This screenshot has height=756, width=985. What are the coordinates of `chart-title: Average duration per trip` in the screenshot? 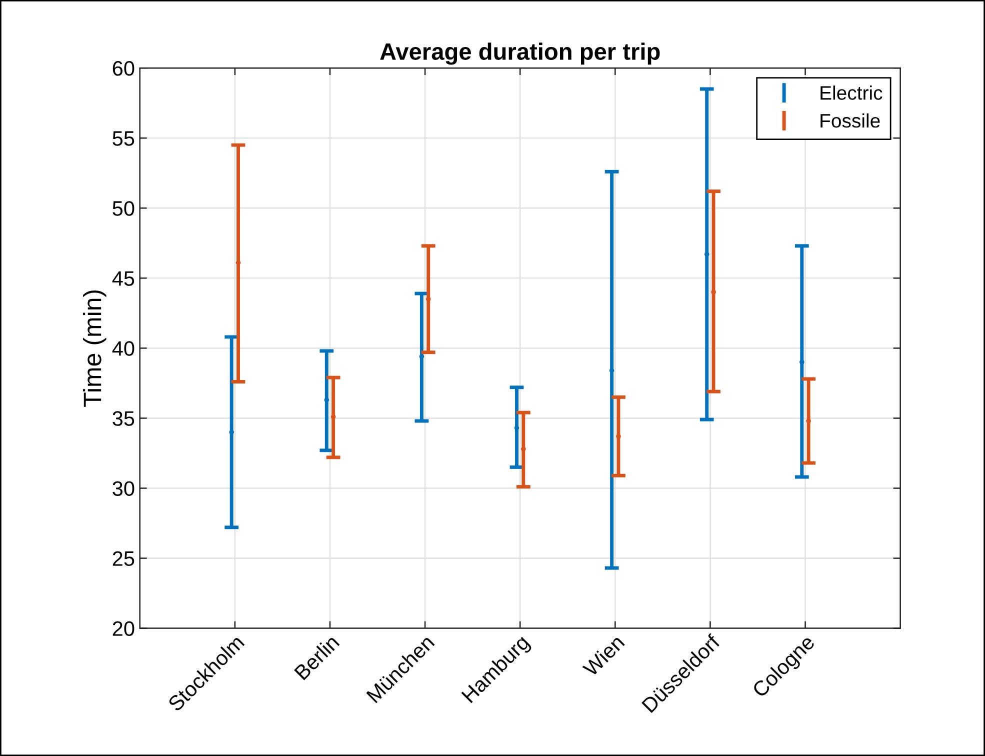 It's located at (520, 53).